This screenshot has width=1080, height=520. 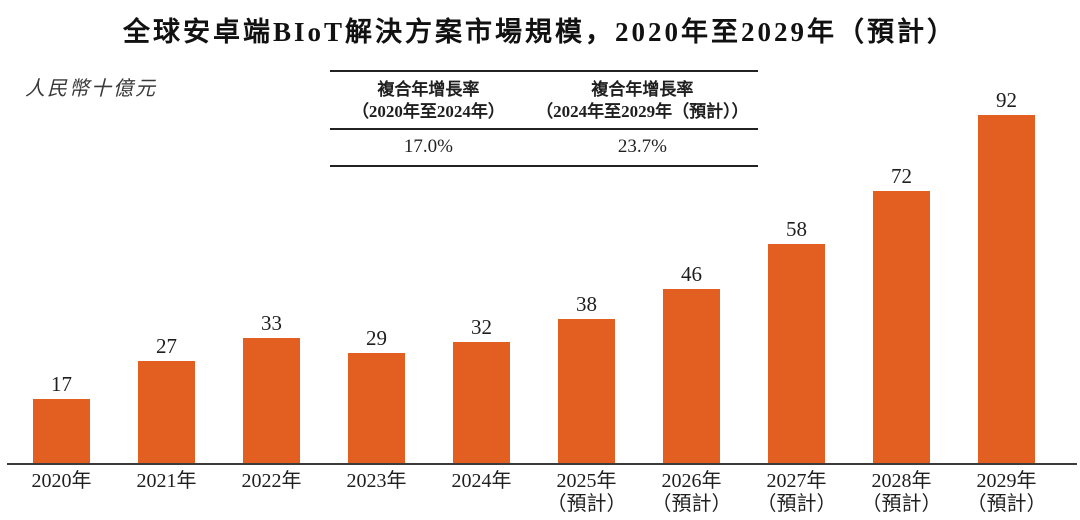 What do you see at coordinates (642, 147) in the screenshot?
I see `cagr-value-2024-2029: 23.7%` at bounding box center [642, 147].